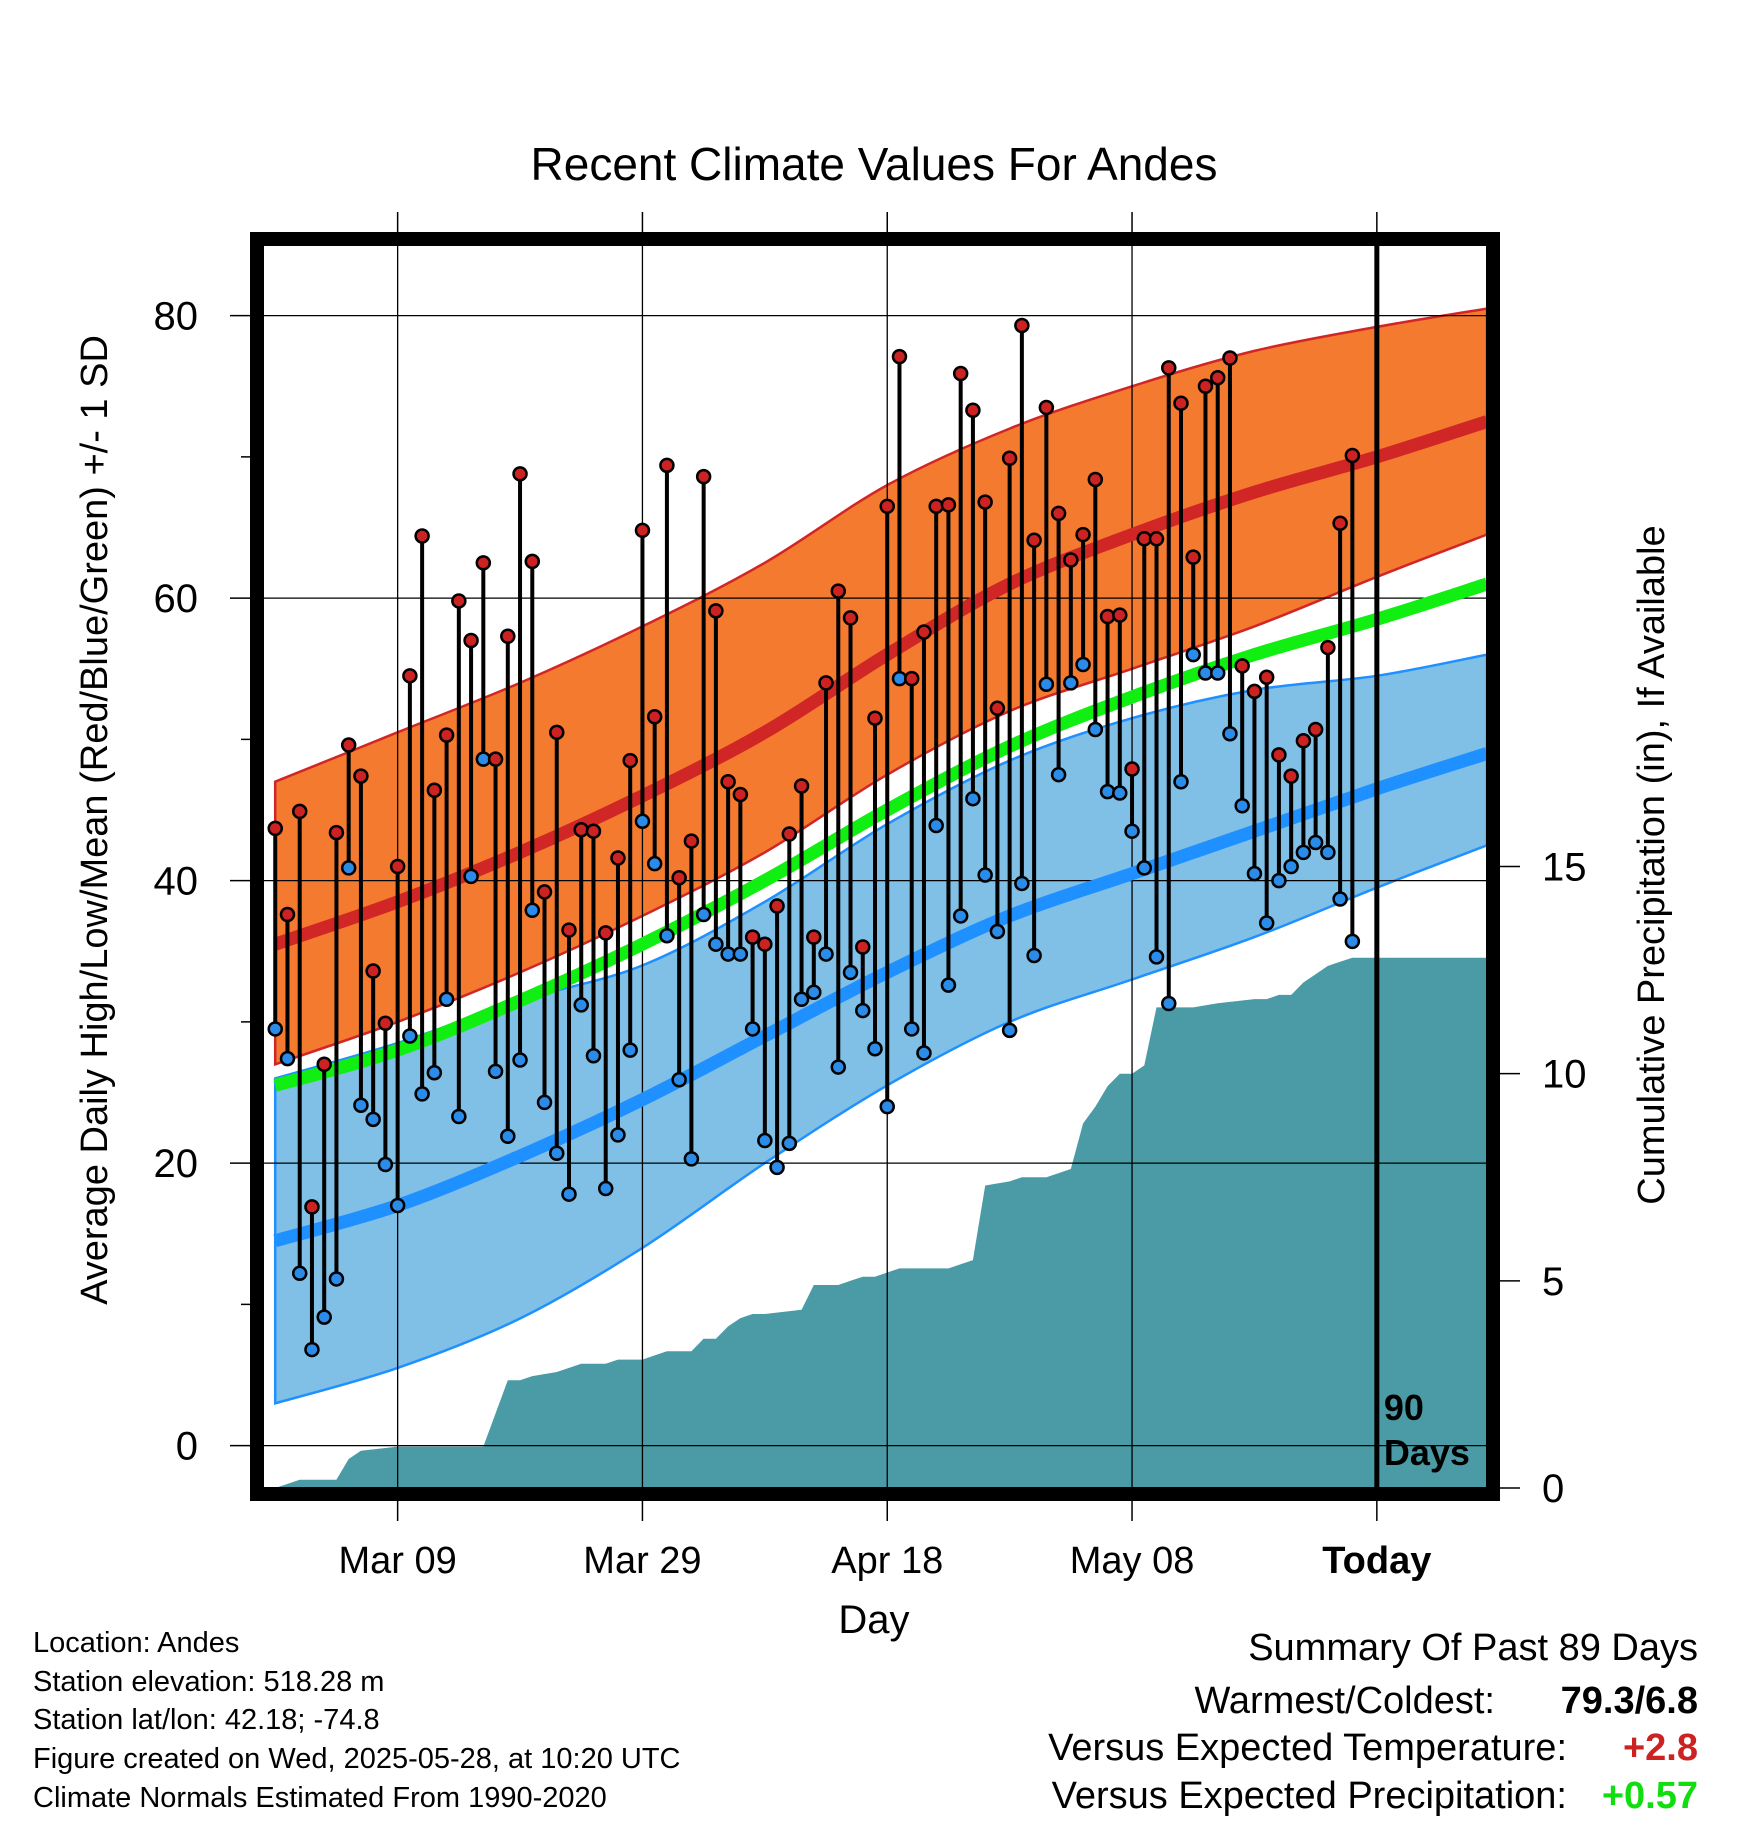 The image size is (1748, 1828). What do you see at coordinates (1376, 1561) in the screenshot?
I see `x-axis-tick-label: Today` at bounding box center [1376, 1561].